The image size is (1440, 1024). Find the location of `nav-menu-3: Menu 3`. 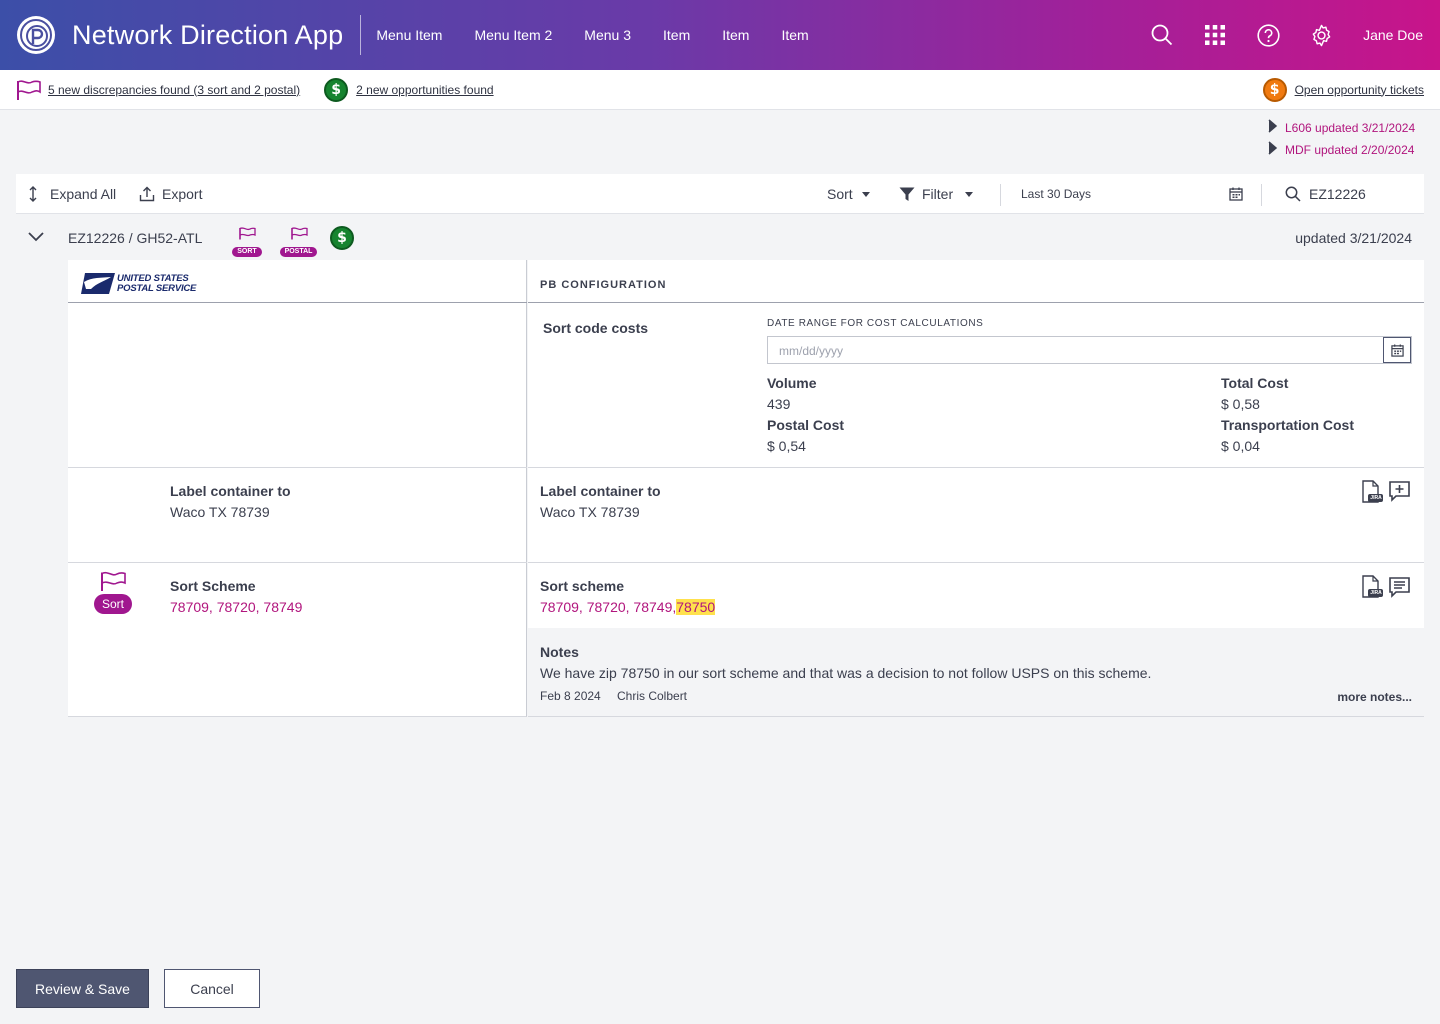

nav-menu-3: Menu 3 is located at coordinates (607, 35).